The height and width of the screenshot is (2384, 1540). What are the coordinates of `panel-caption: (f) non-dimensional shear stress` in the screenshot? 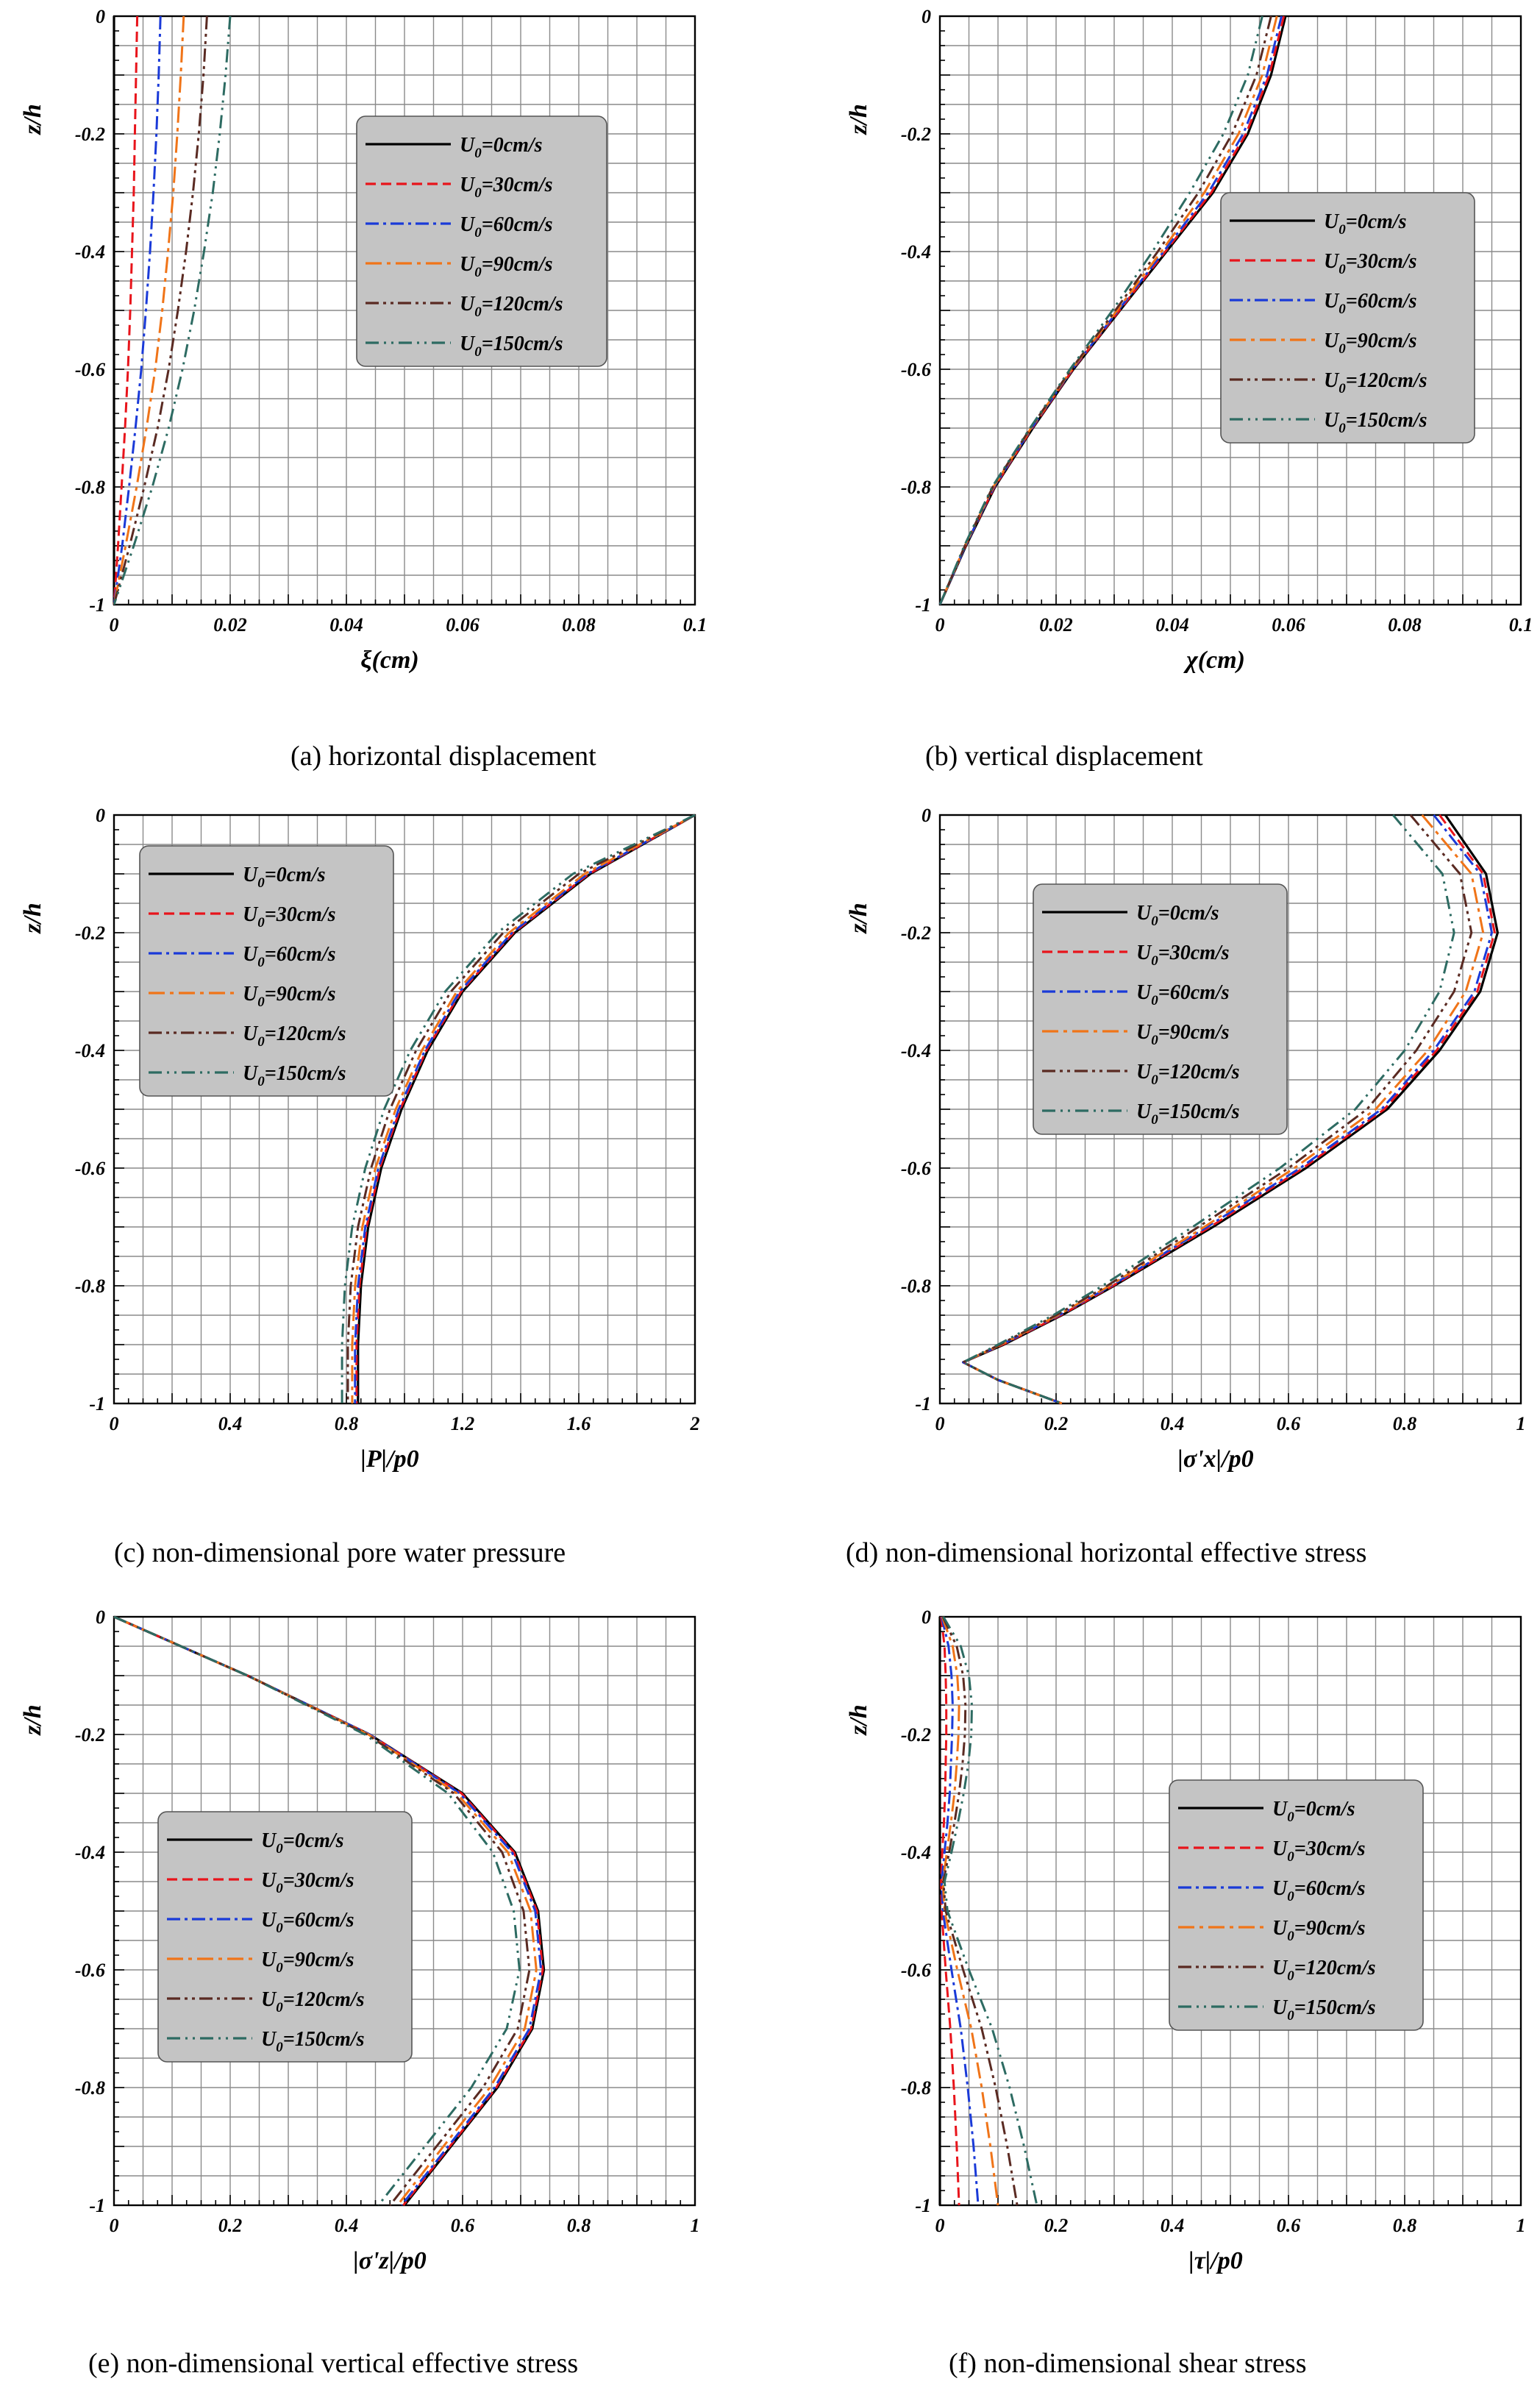 It's located at (1128, 2363).